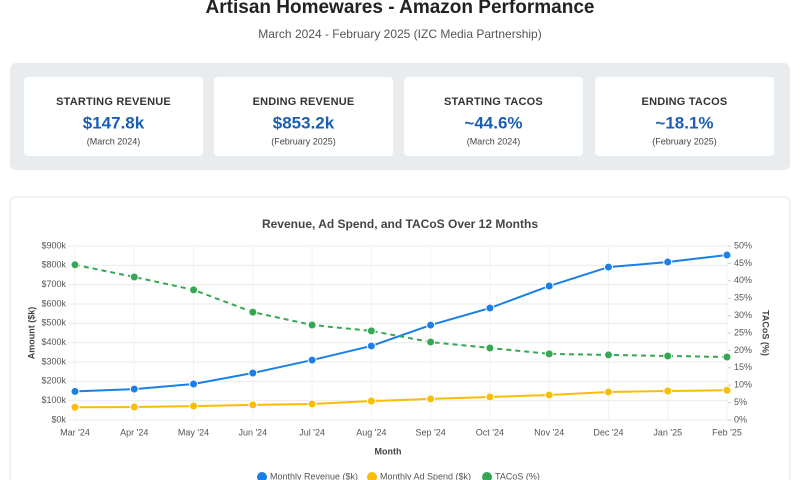  I want to click on y-tick-label: $400k, so click(53, 342).